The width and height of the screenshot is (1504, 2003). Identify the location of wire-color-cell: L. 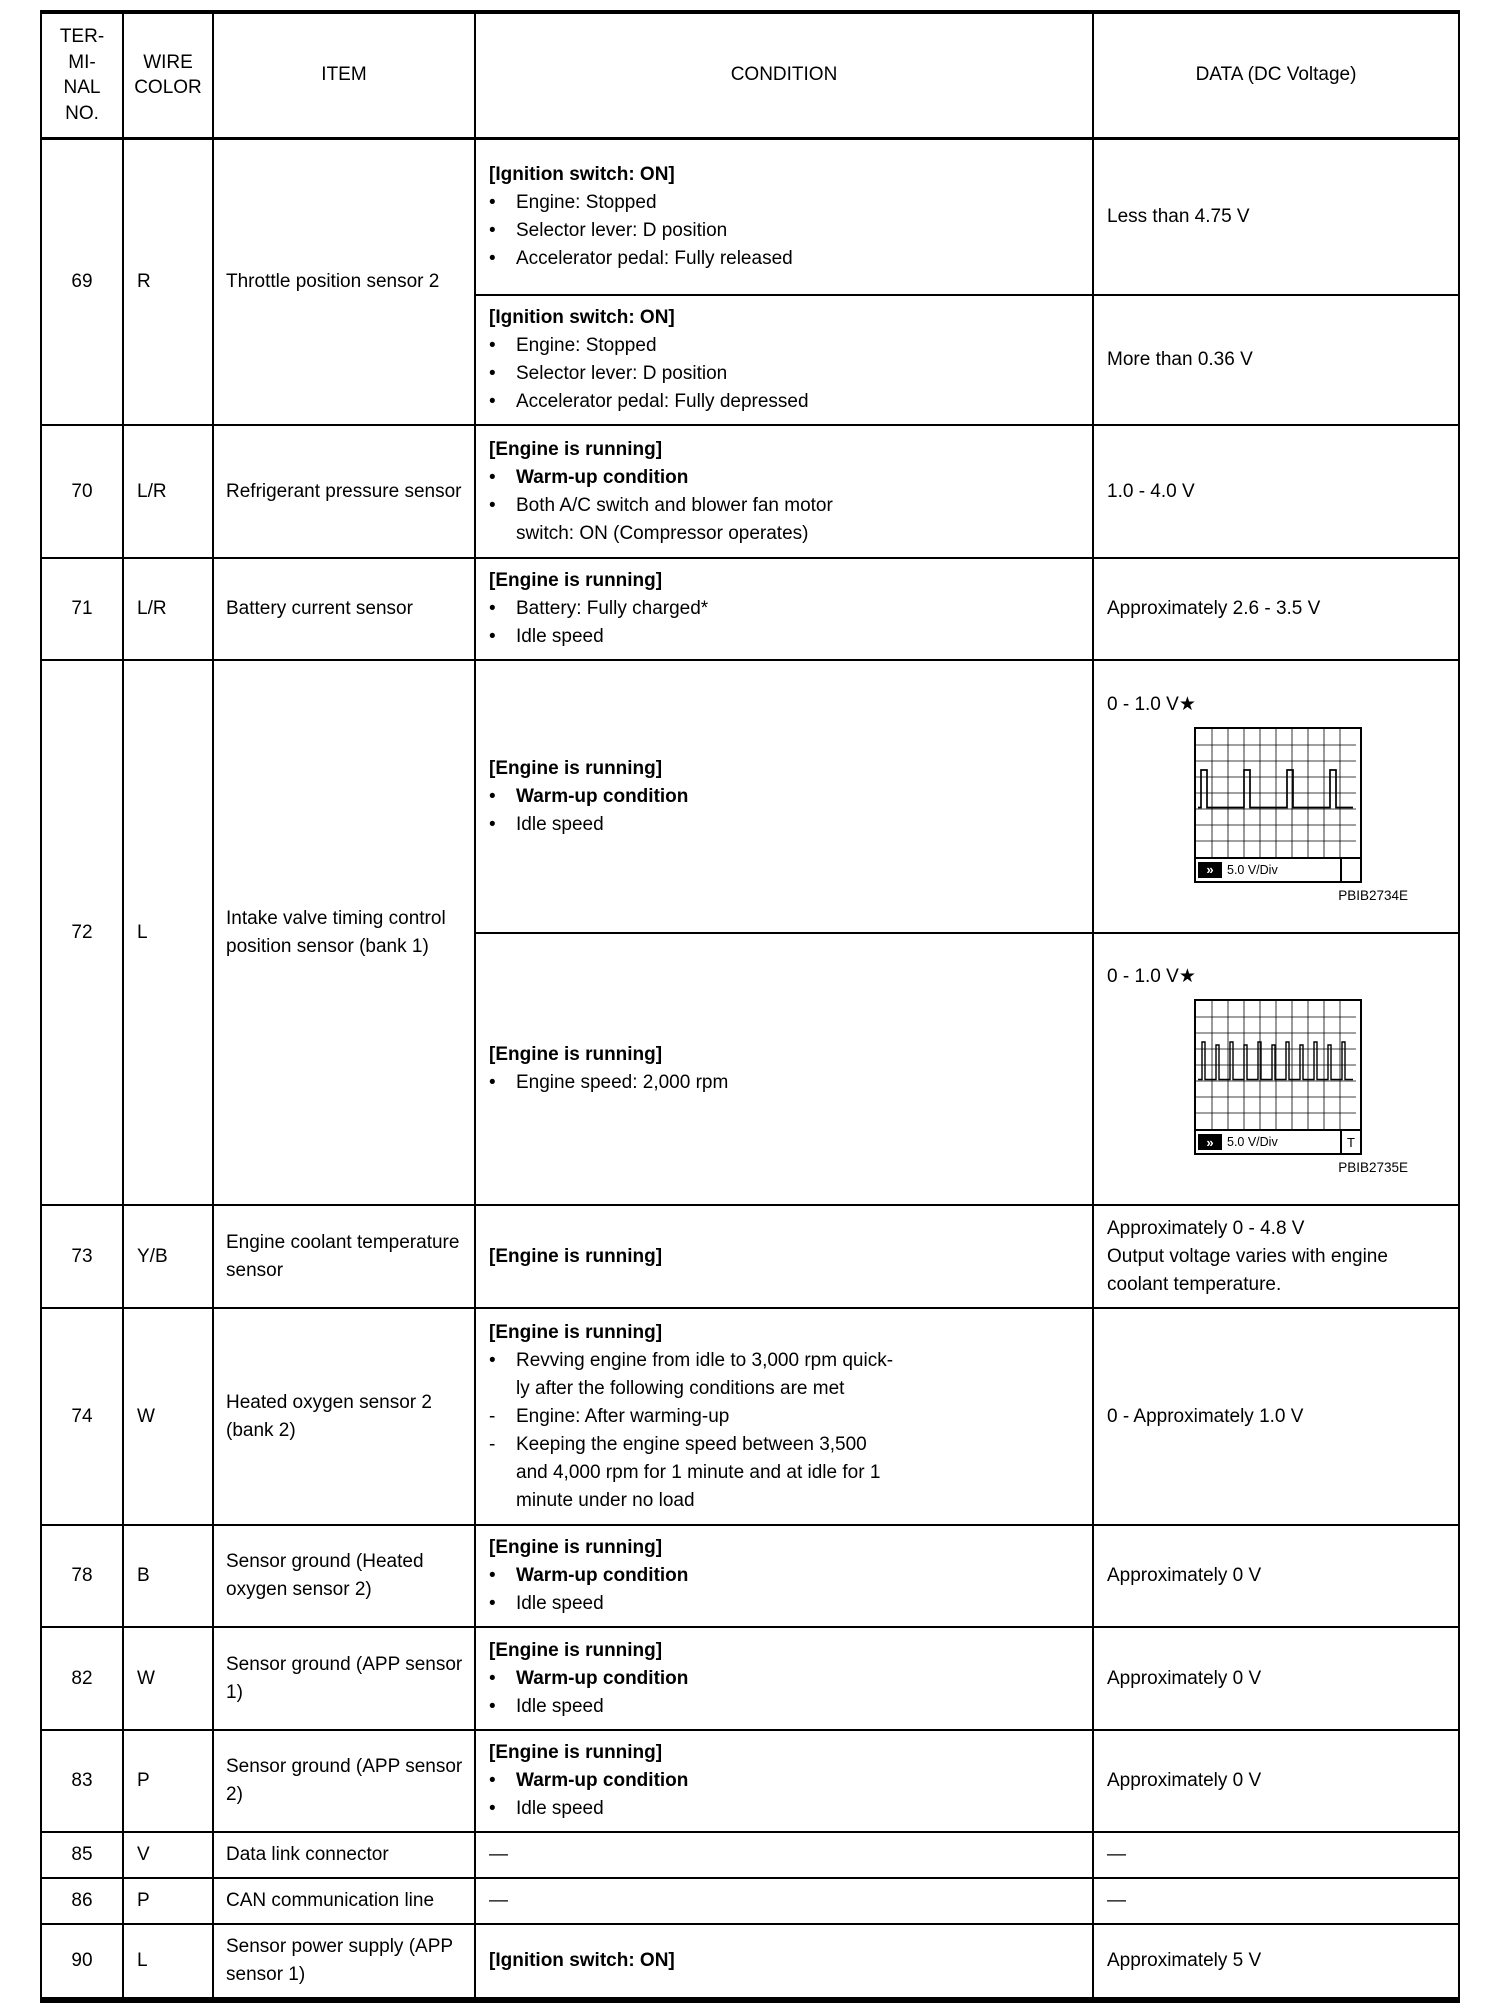
(168, 1963).